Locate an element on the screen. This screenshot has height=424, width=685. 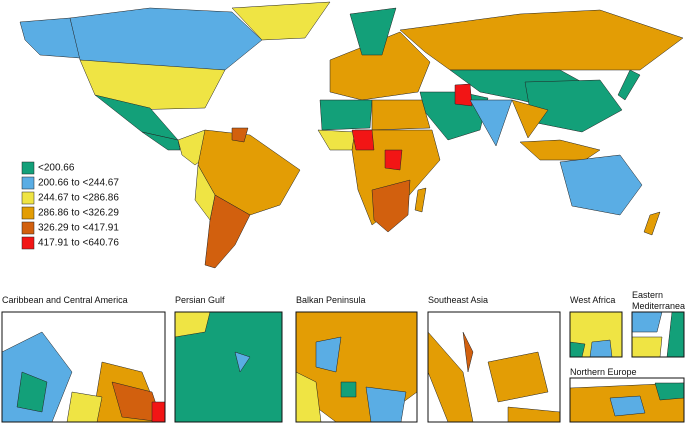
inset-title: West Africa is located at coordinates (593, 300).